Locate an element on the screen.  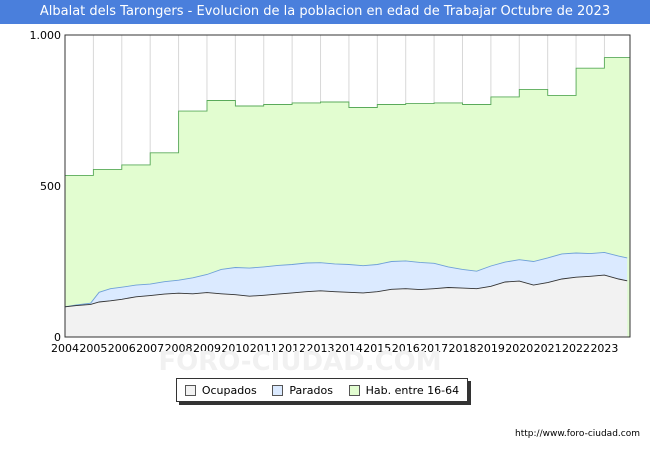
x-tick-label: 2005 is located at coordinates (93, 348).